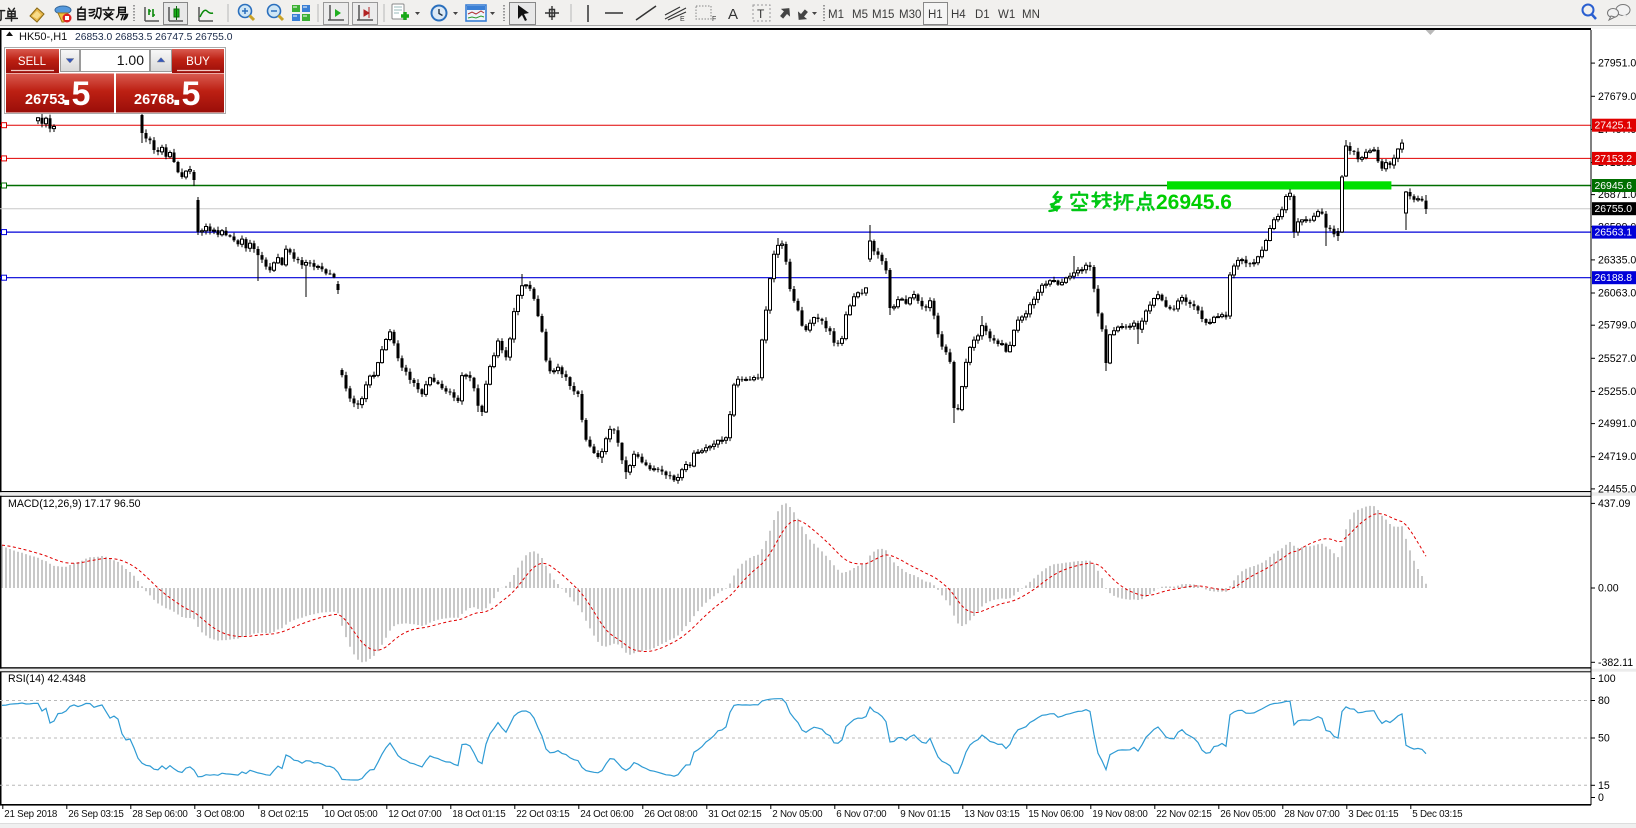 This screenshot has height=828, width=1636. Describe the element at coordinates (1614, 233) in the screenshot. I see `svg-text: 26563.1` at that location.